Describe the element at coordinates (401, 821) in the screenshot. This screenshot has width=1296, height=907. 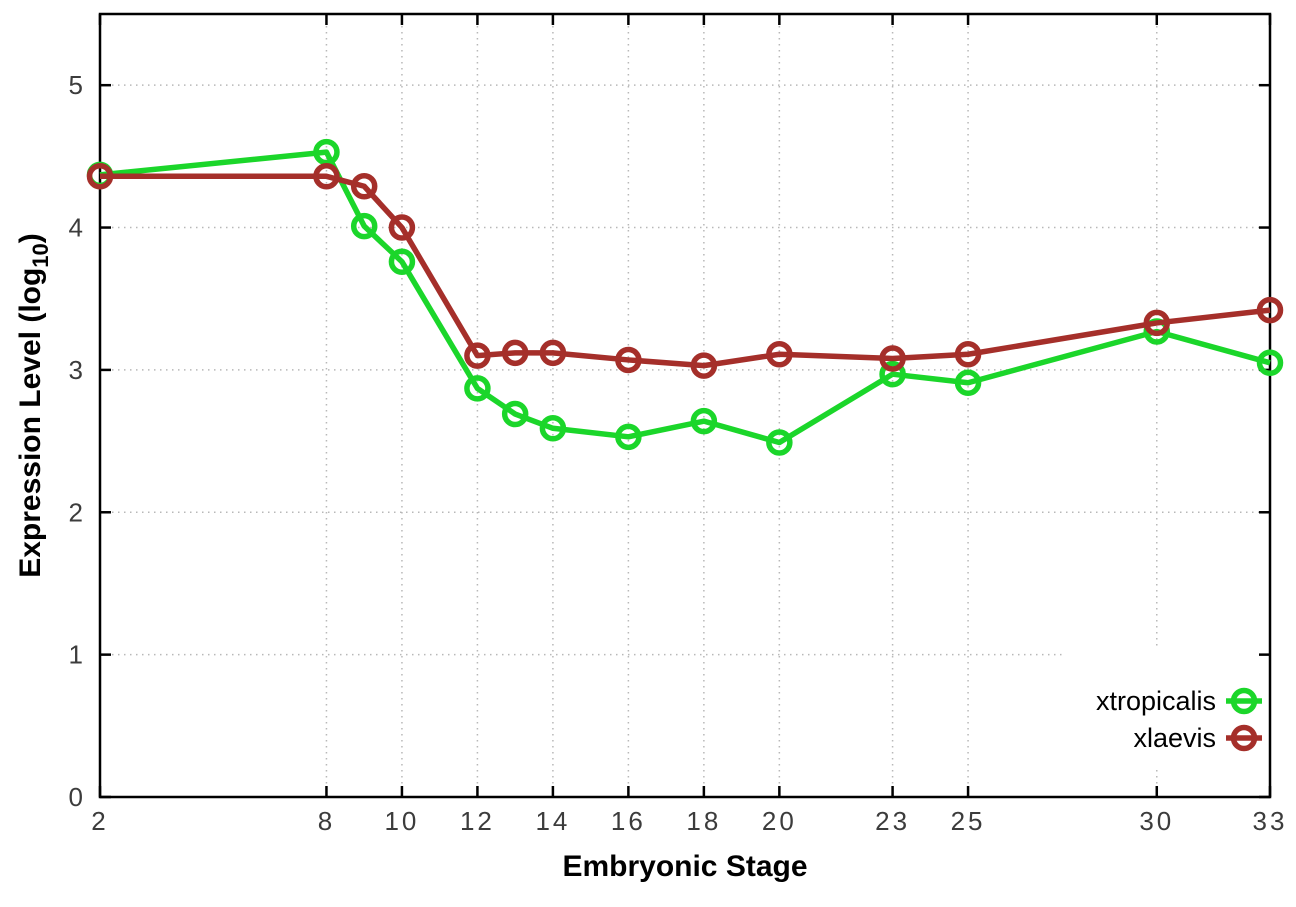
I see `x-tick-label: 10` at that location.